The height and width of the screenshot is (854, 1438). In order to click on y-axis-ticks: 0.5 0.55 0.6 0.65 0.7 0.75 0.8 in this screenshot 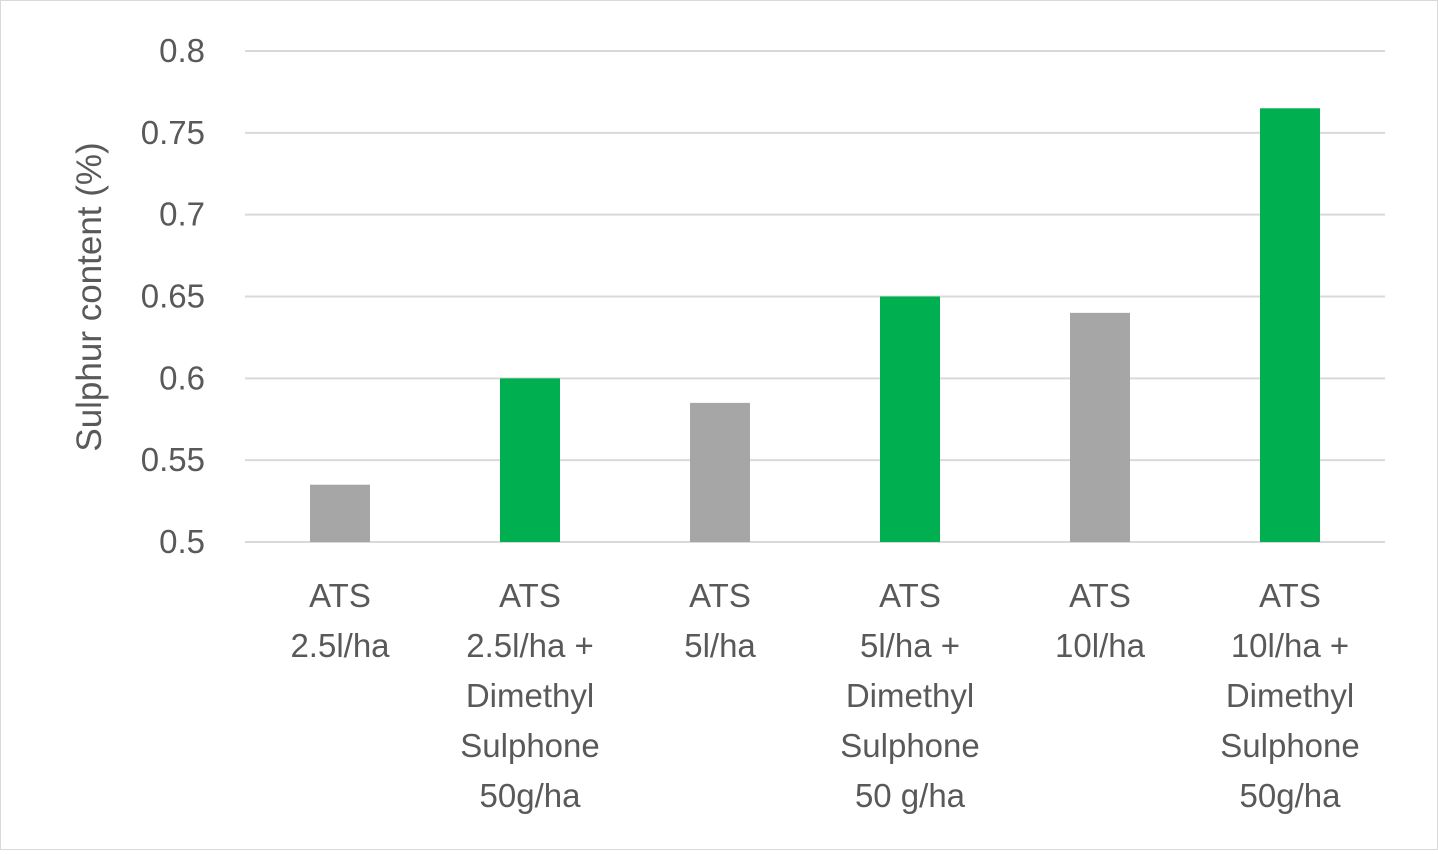, I will do `click(173, 296)`.